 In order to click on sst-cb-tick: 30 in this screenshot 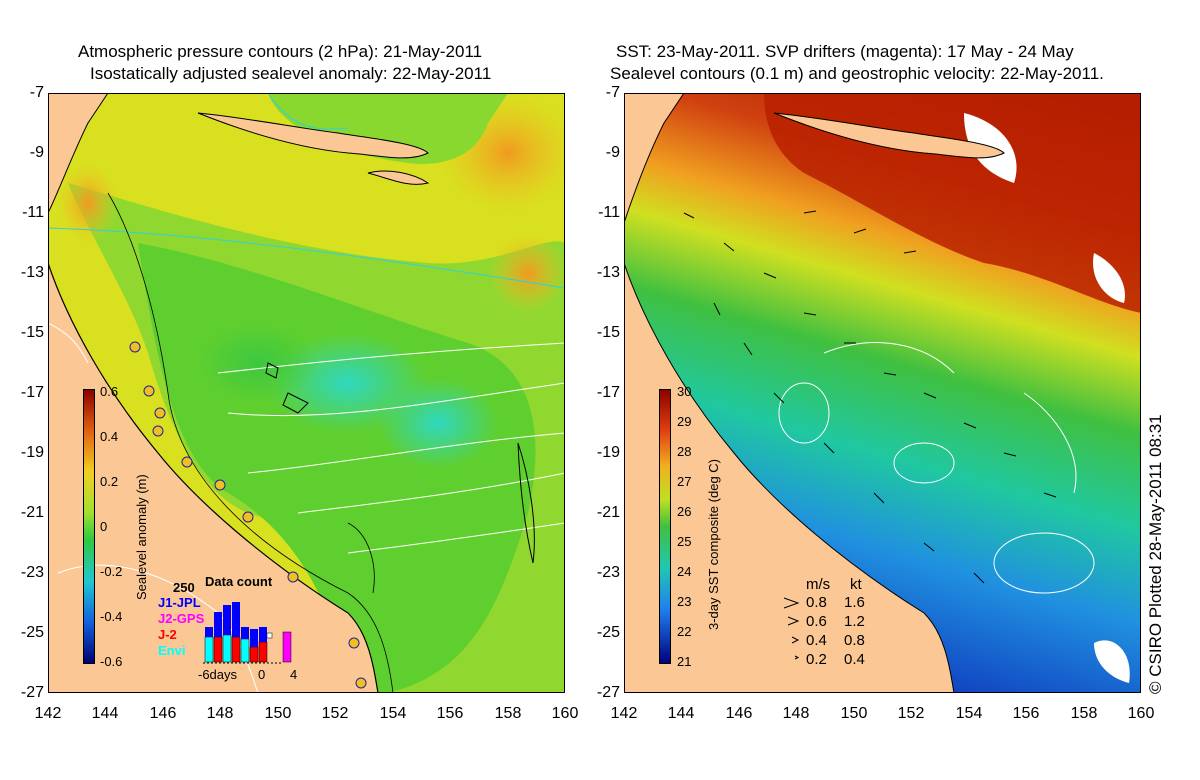, I will do `click(684, 391)`.